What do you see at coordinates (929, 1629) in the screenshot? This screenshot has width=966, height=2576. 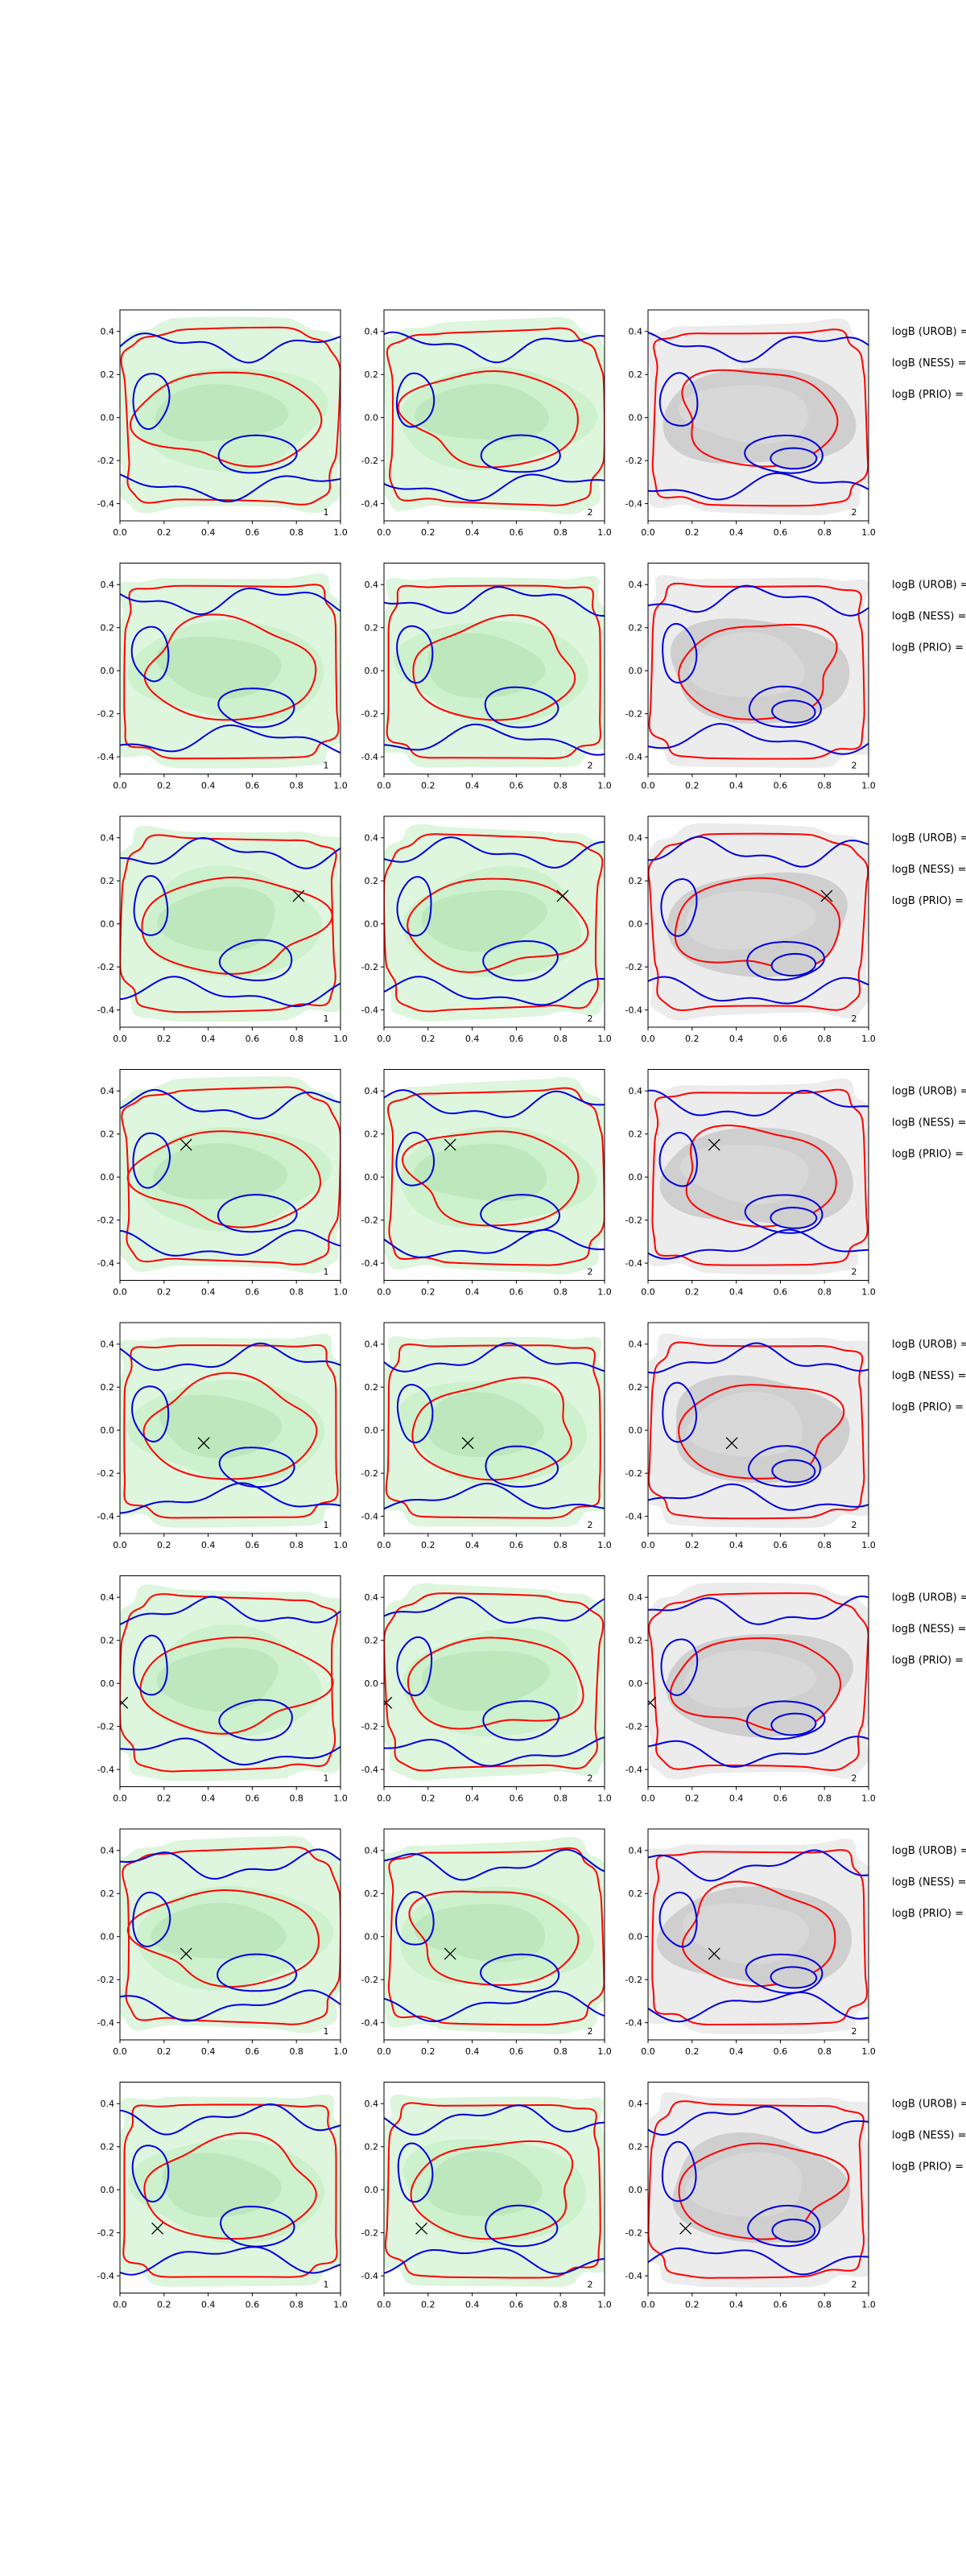 I see `logb-labels-row-6: logB (UROB) = logB (NESS) = logB (PRIO) =` at bounding box center [929, 1629].